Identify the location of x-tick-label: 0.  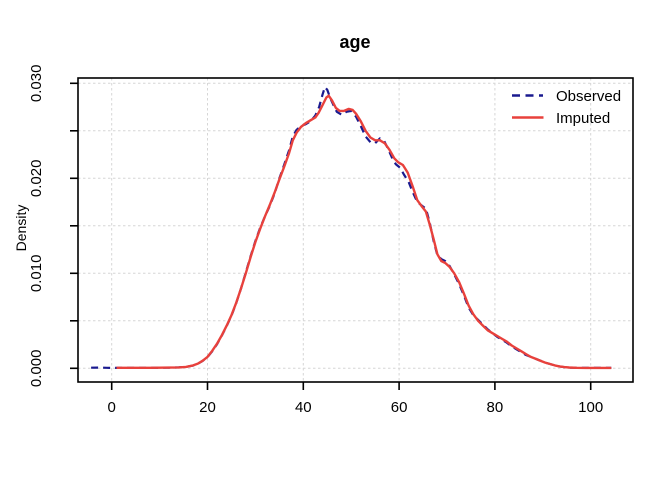
(112, 407).